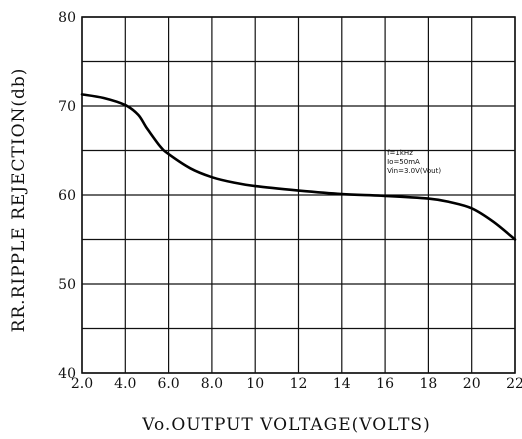  What do you see at coordinates (514, 384) in the screenshot?
I see `x-tick-label: 22` at bounding box center [514, 384].